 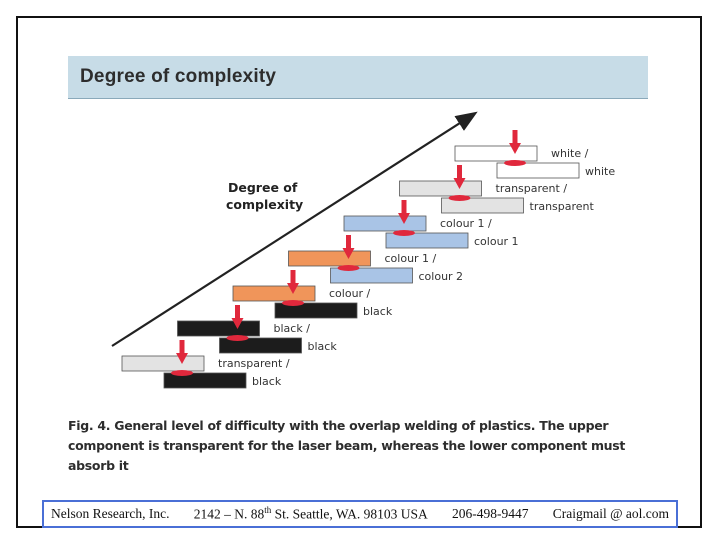 What do you see at coordinates (610, 513) in the screenshot?
I see `footer-email: Craigmail @ aol.com` at bounding box center [610, 513].